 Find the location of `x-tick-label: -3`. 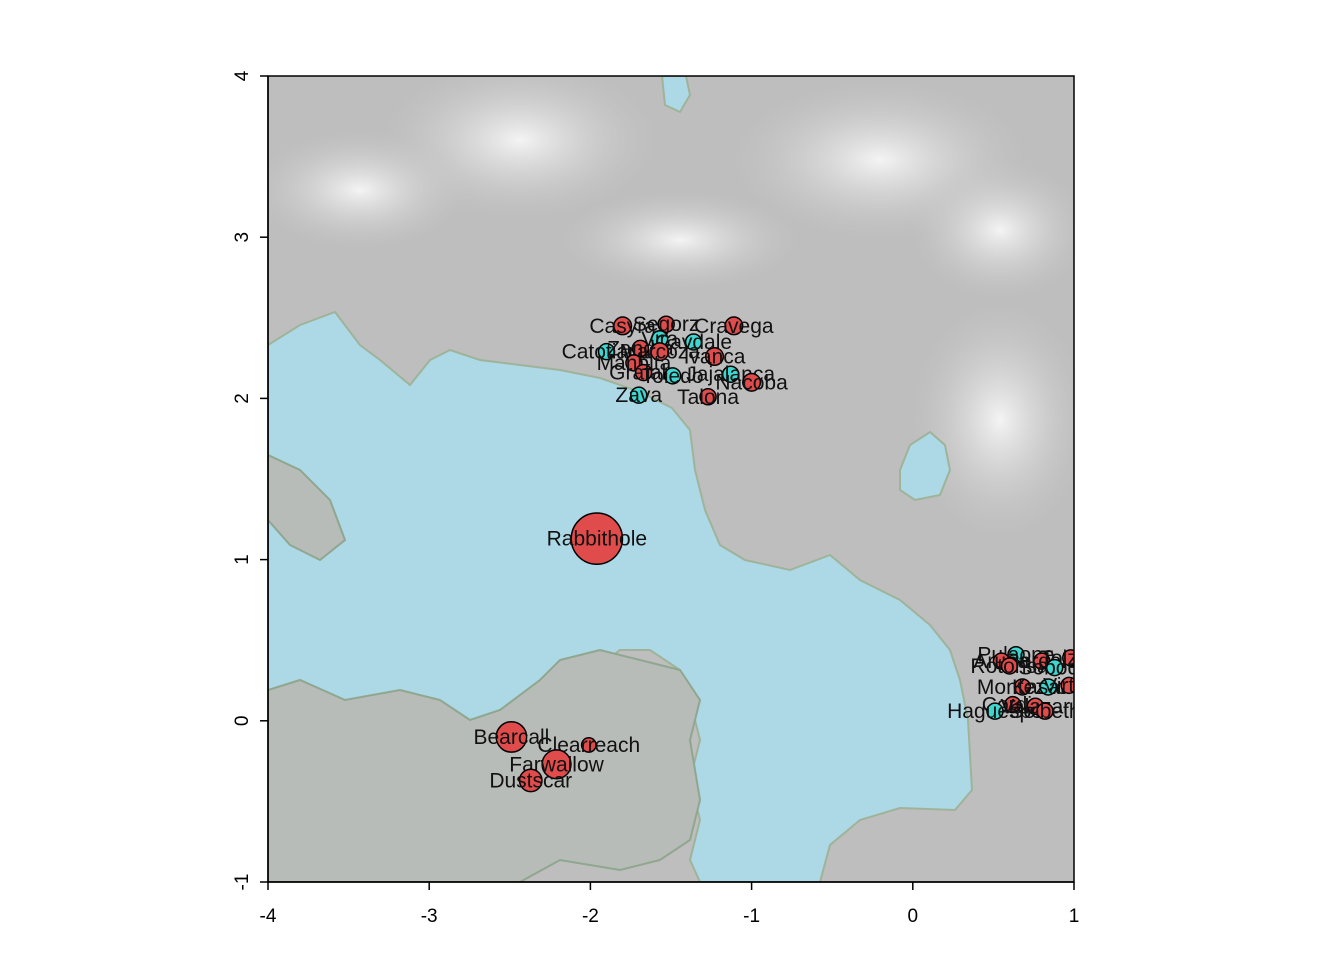

x-tick-label: -3 is located at coordinates (429, 916).